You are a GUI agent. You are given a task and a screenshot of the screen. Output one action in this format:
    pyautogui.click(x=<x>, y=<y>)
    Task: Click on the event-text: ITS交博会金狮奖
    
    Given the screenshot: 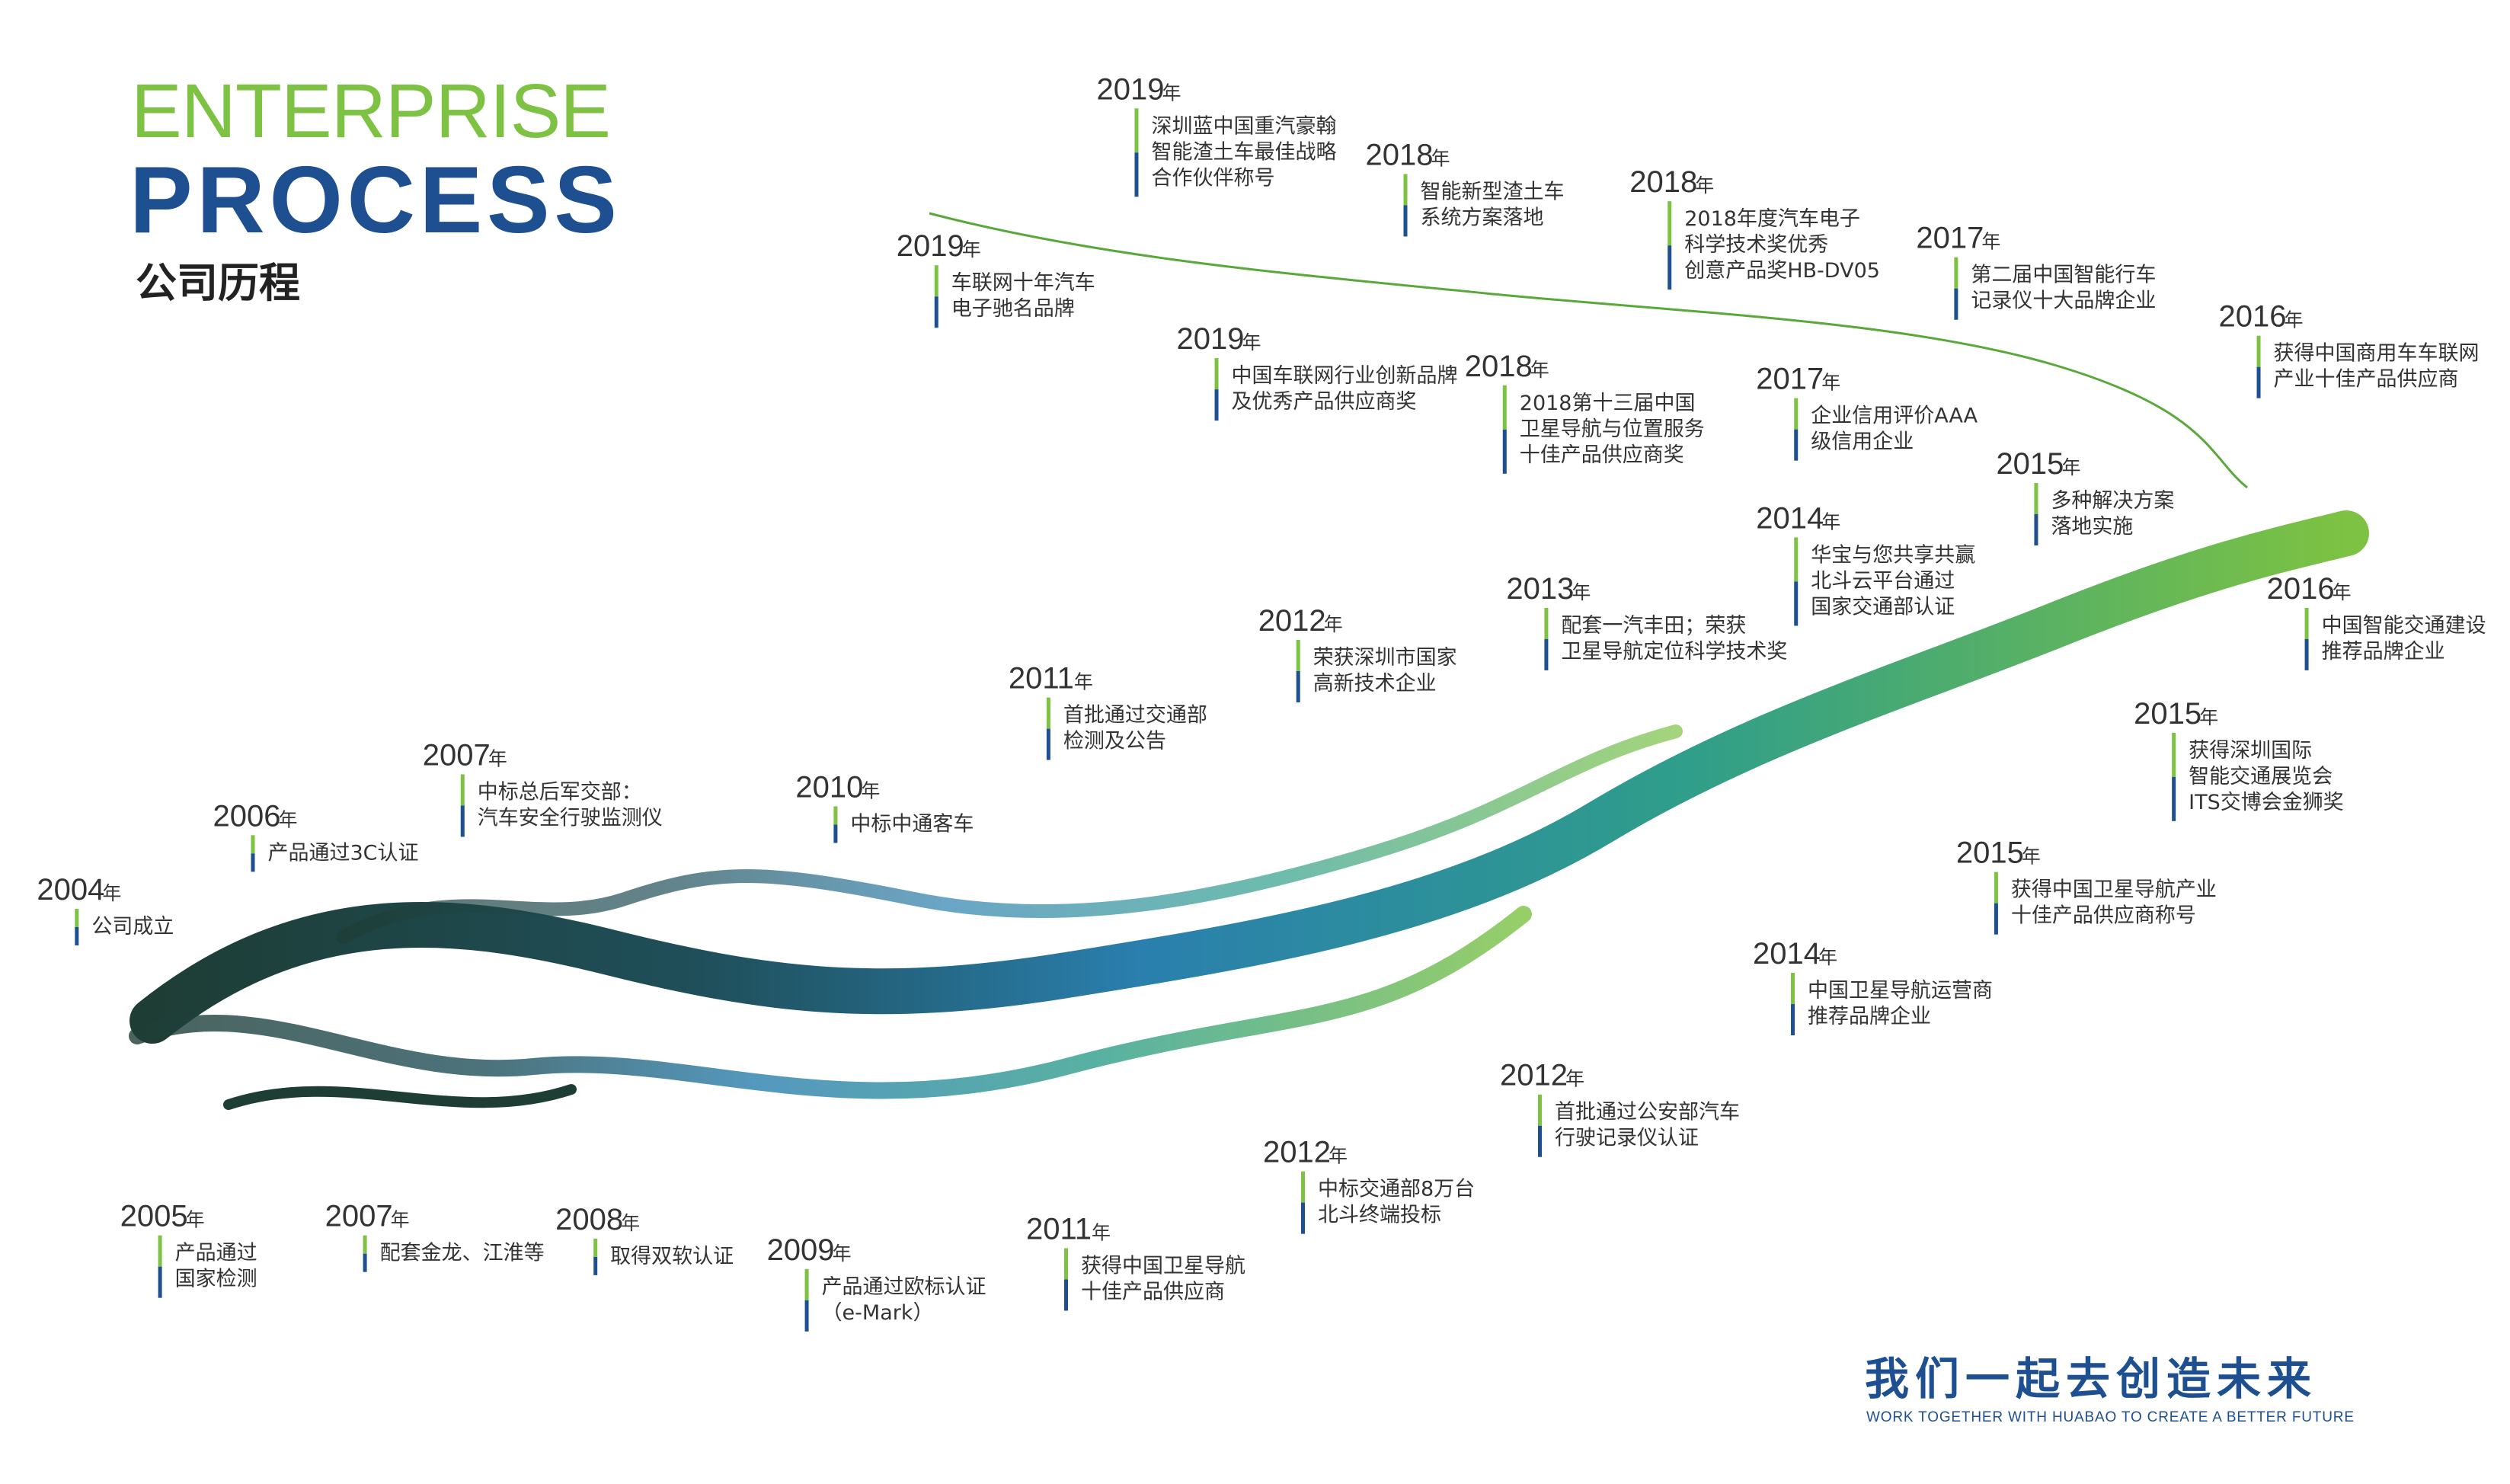 What is the action you would take?
    pyautogui.click(x=2266, y=802)
    